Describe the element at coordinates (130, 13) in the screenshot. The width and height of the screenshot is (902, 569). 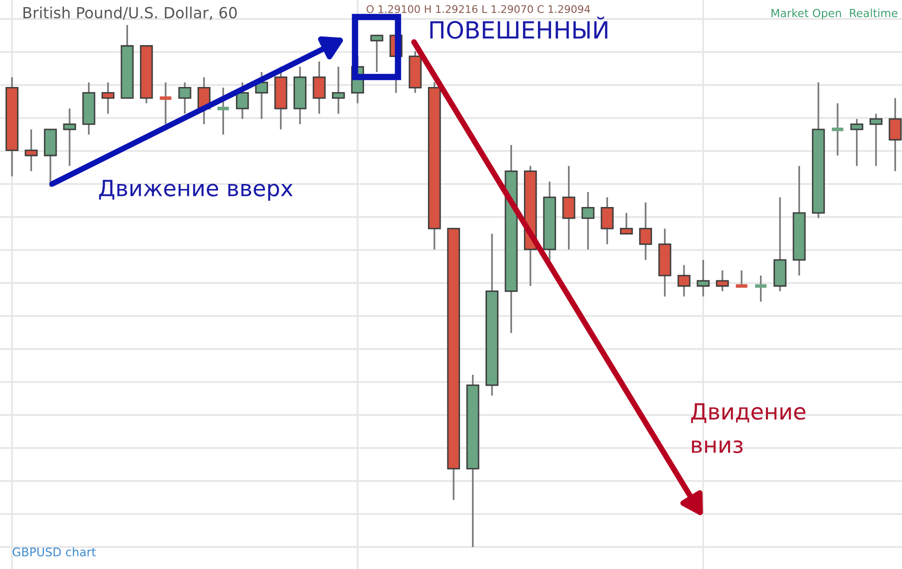
I see `chart-title: British Pound/U.S. Dollar, 60` at that location.